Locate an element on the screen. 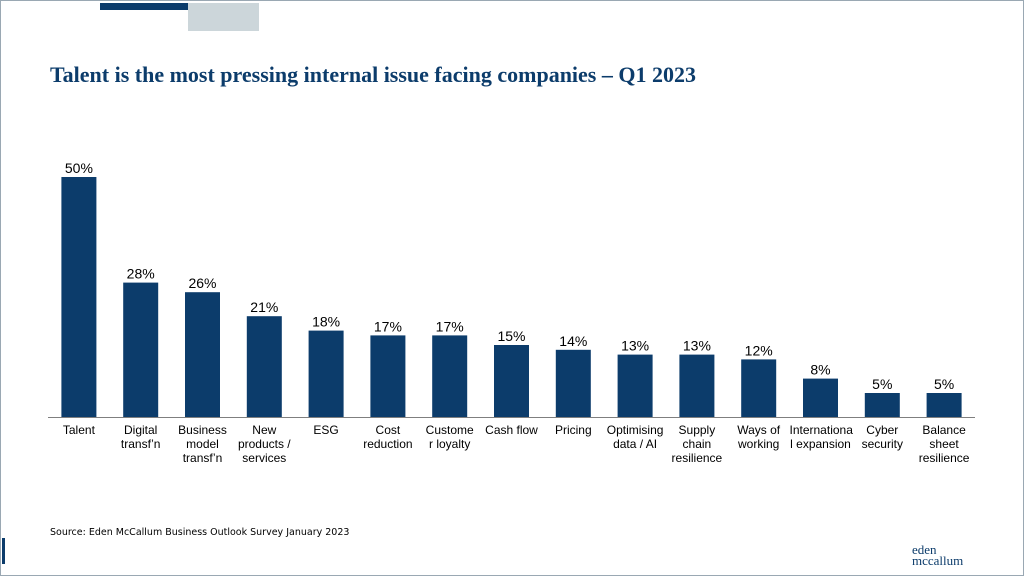 The height and width of the screenshot is (576, 1024). category-label-line: security is located at coordinates (882, 444).